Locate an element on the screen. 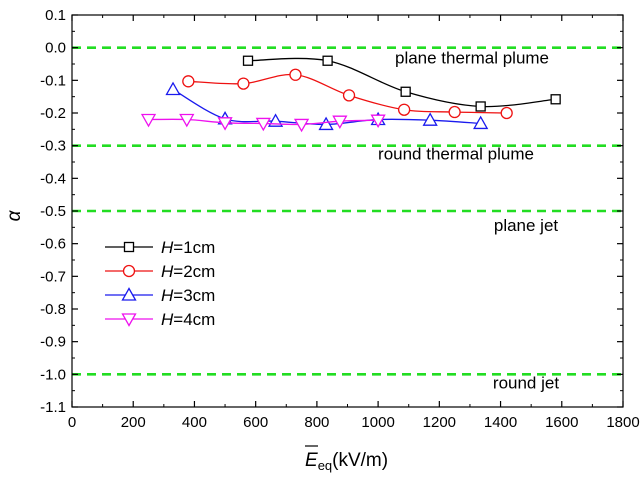 This screenshot has height=484, width=644. legend-item: H=1cm is located at coordinates (160, 247).